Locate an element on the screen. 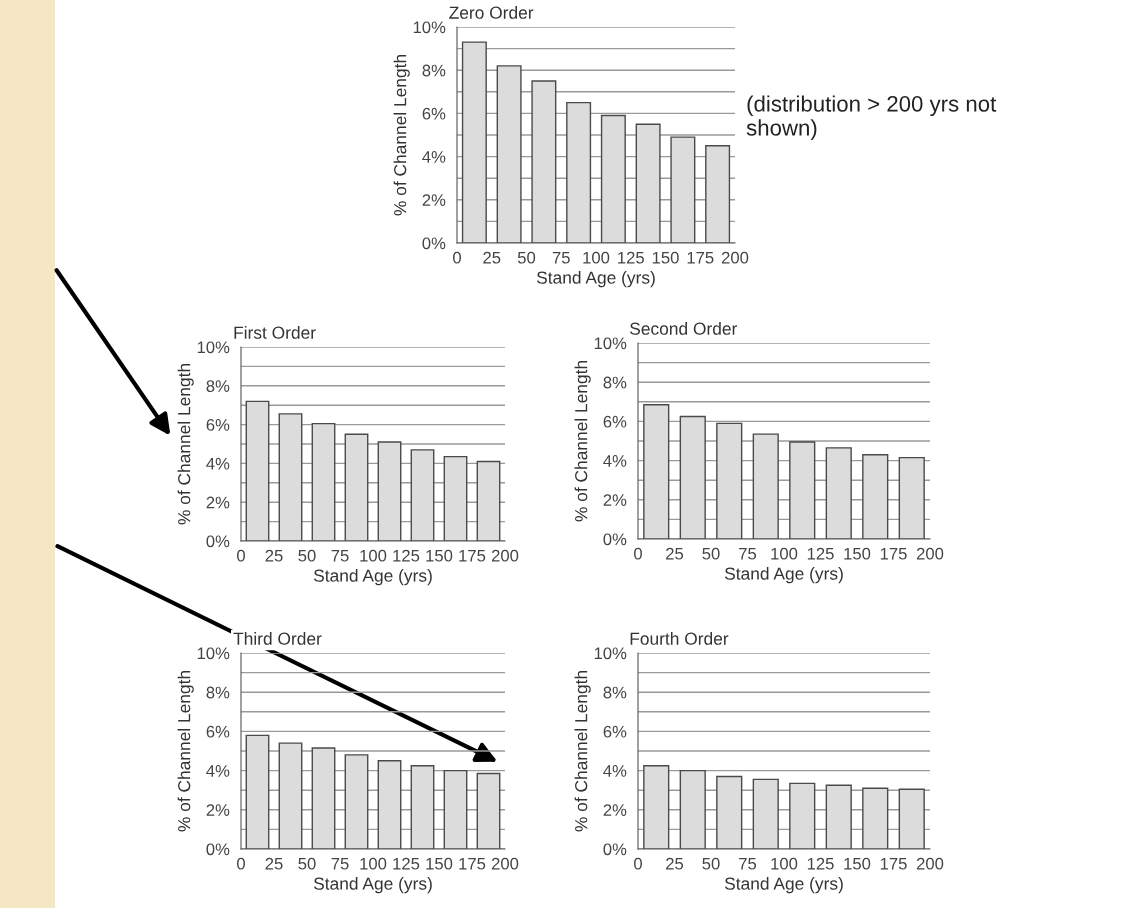 Image resolution: width=1124 pixels, height=908 pixels. chart-title: Fourth Order is located at coordinates (679, 638).